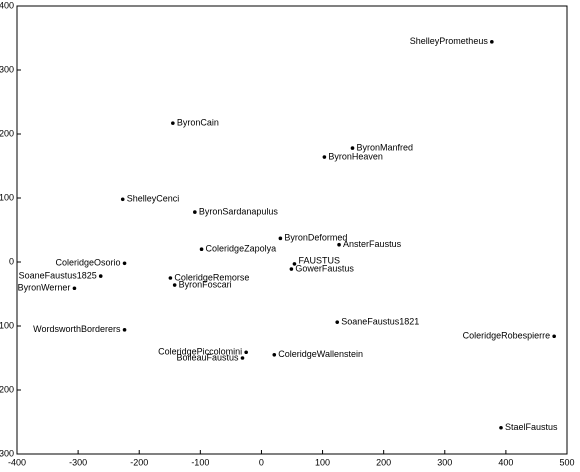 Image resolution: width=580 pixels, height=472 pixels. I want to click on point-label: ColeridgeRemorse, so click(211, 277).